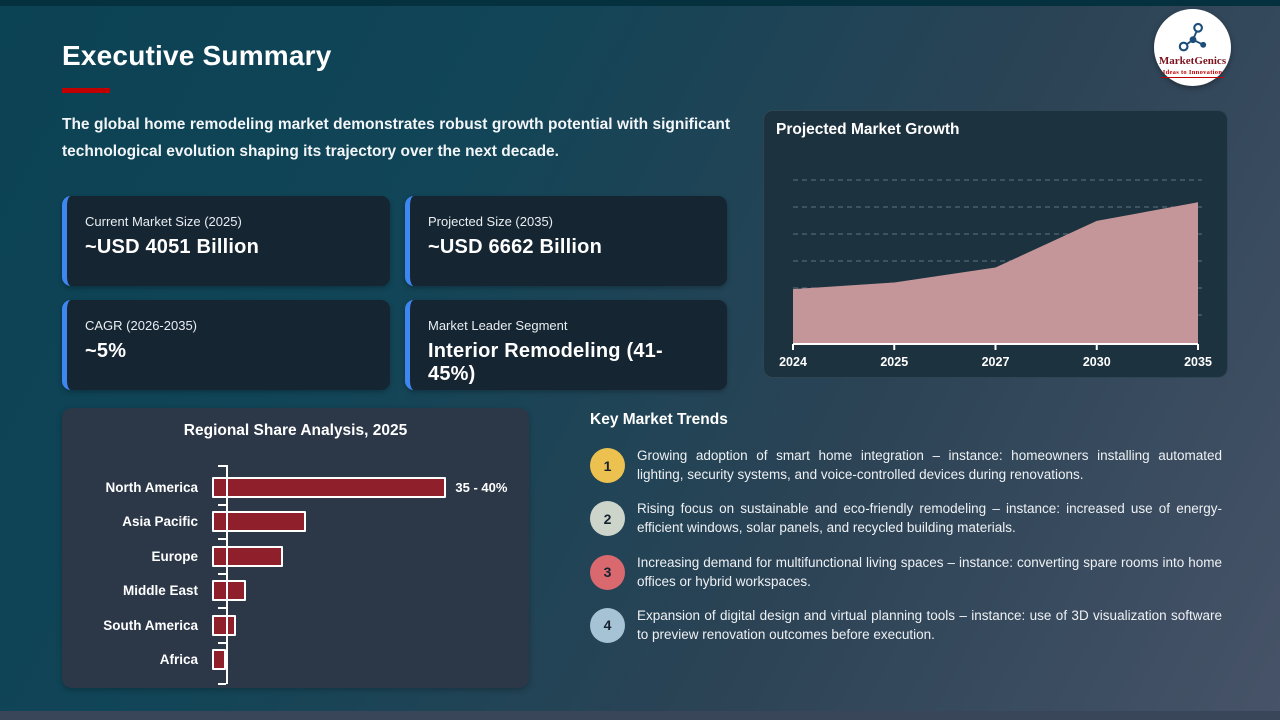 This screenshot has height=720, width=1280. I want to click on trend-number-badge: 4, so click(607, 625).